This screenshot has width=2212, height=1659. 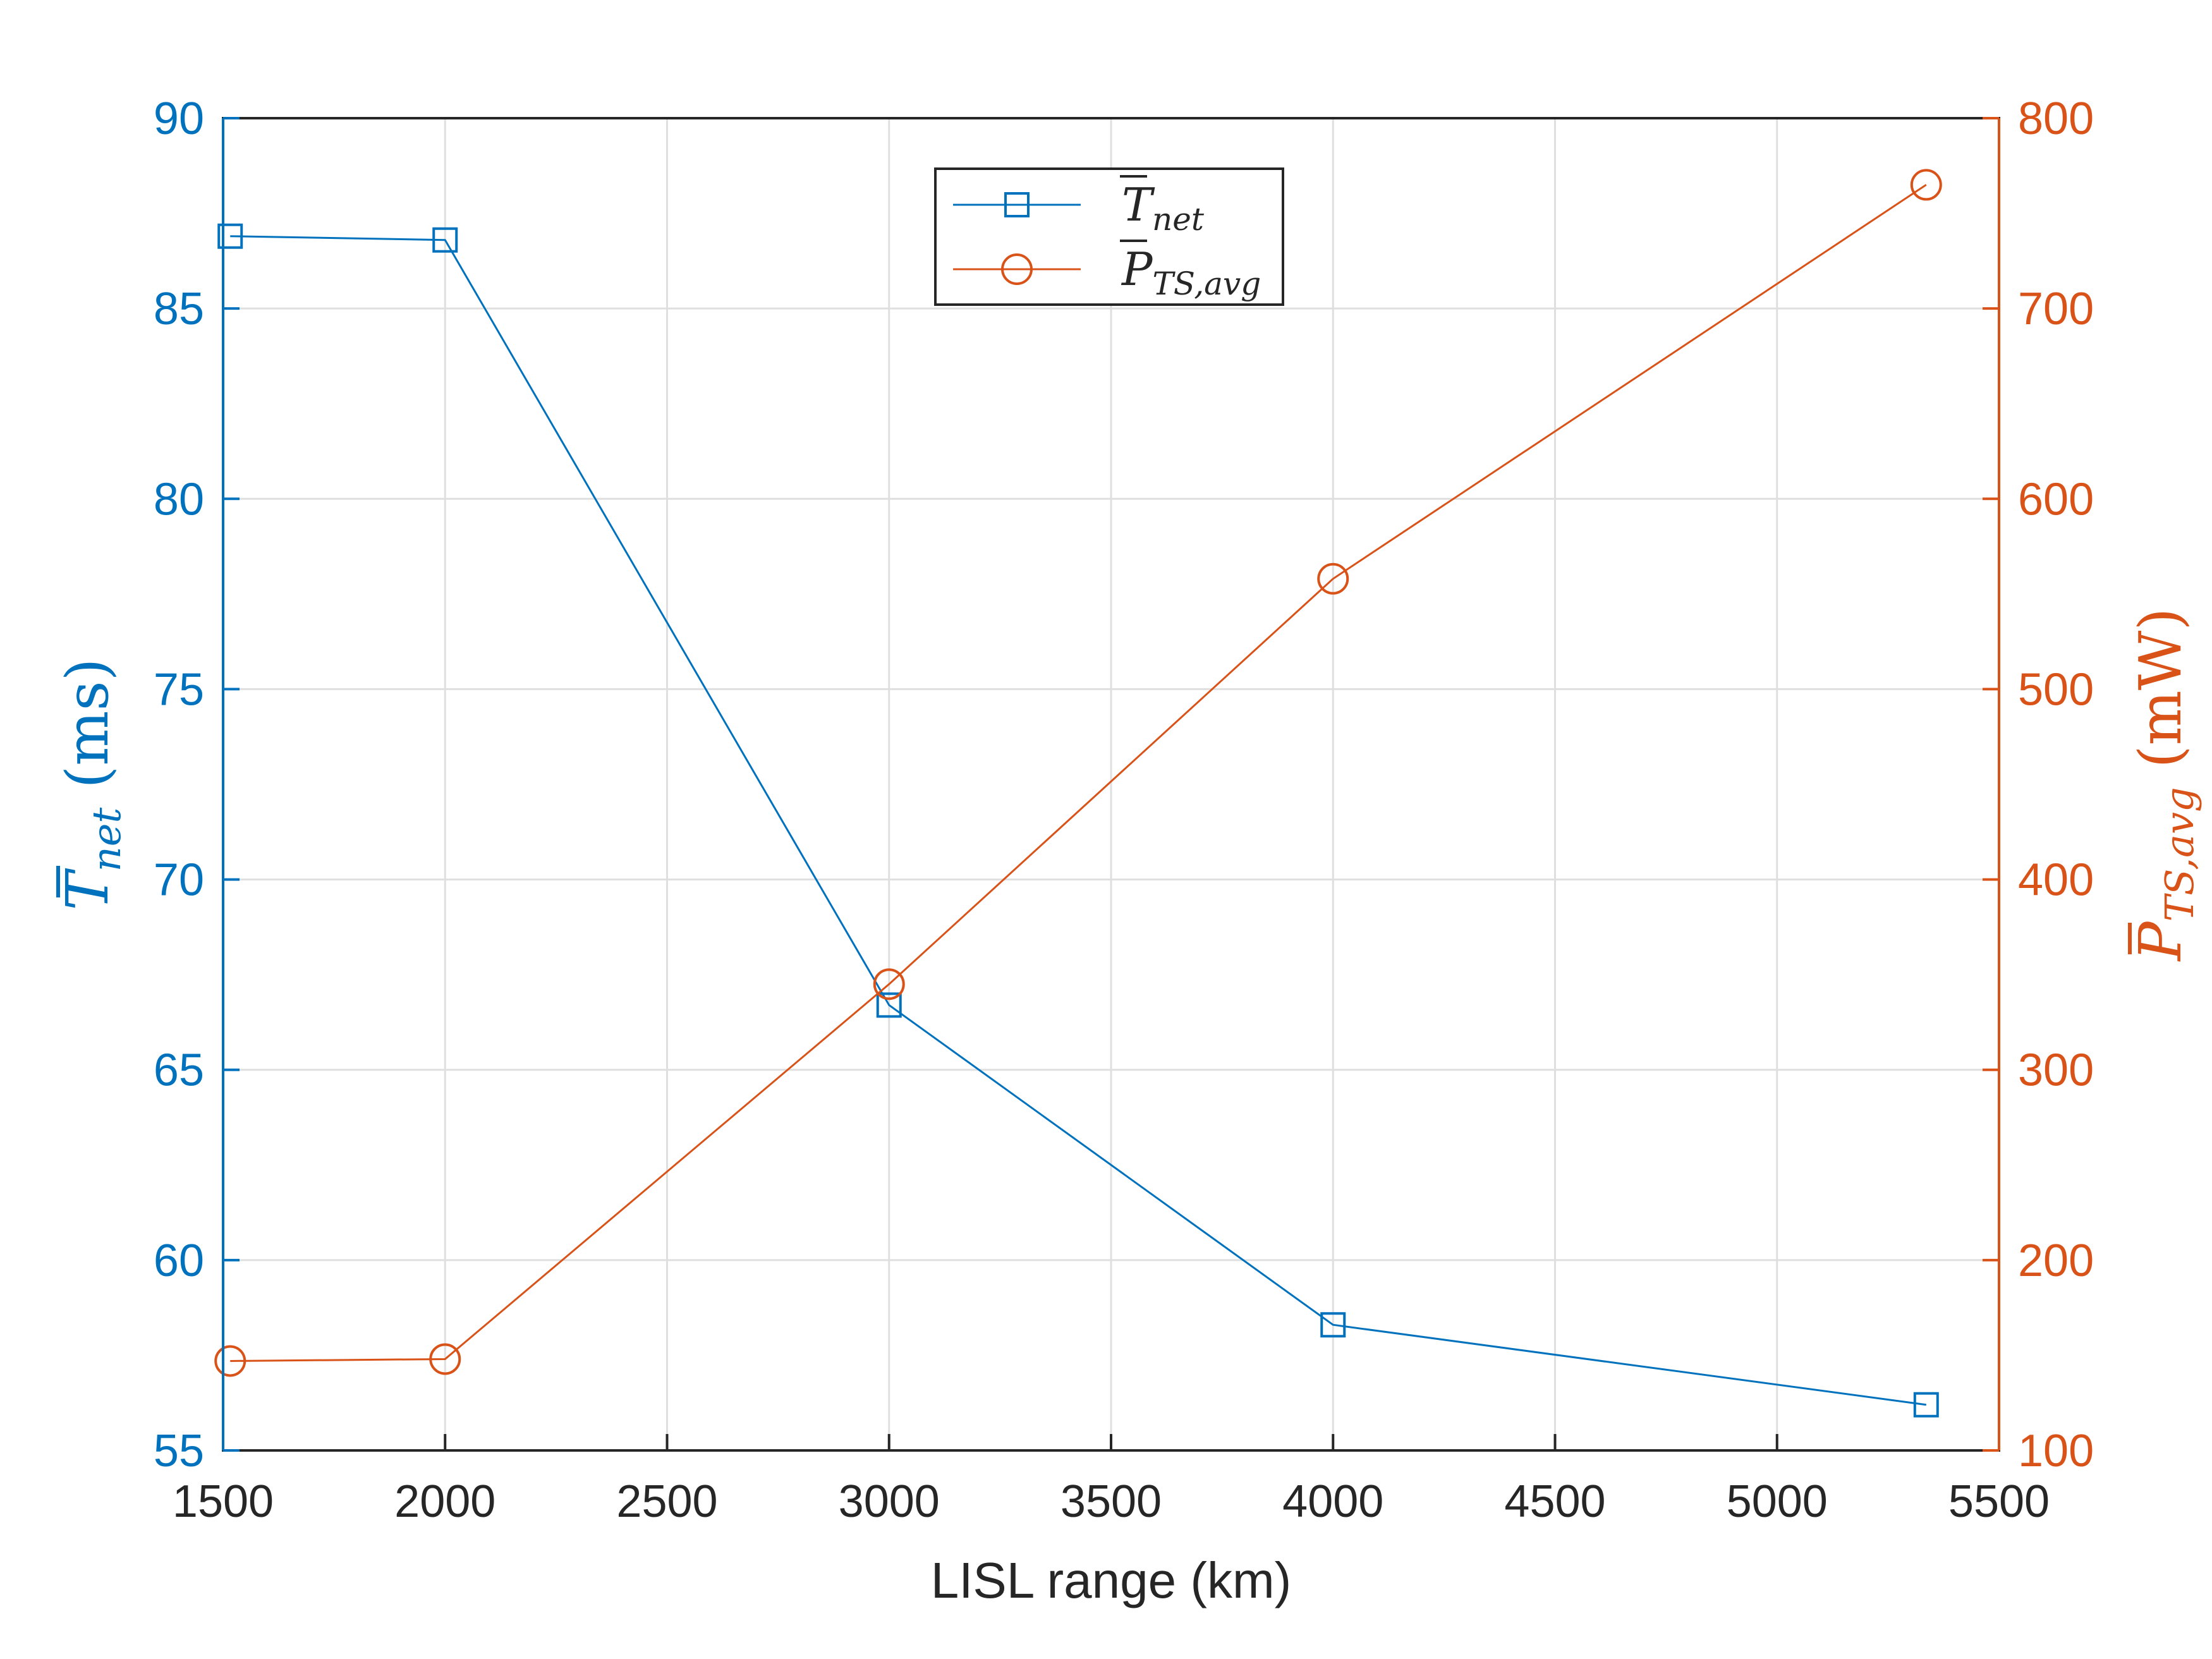 I want to click on y-left-symbol: T, so click(x=87, y=889).